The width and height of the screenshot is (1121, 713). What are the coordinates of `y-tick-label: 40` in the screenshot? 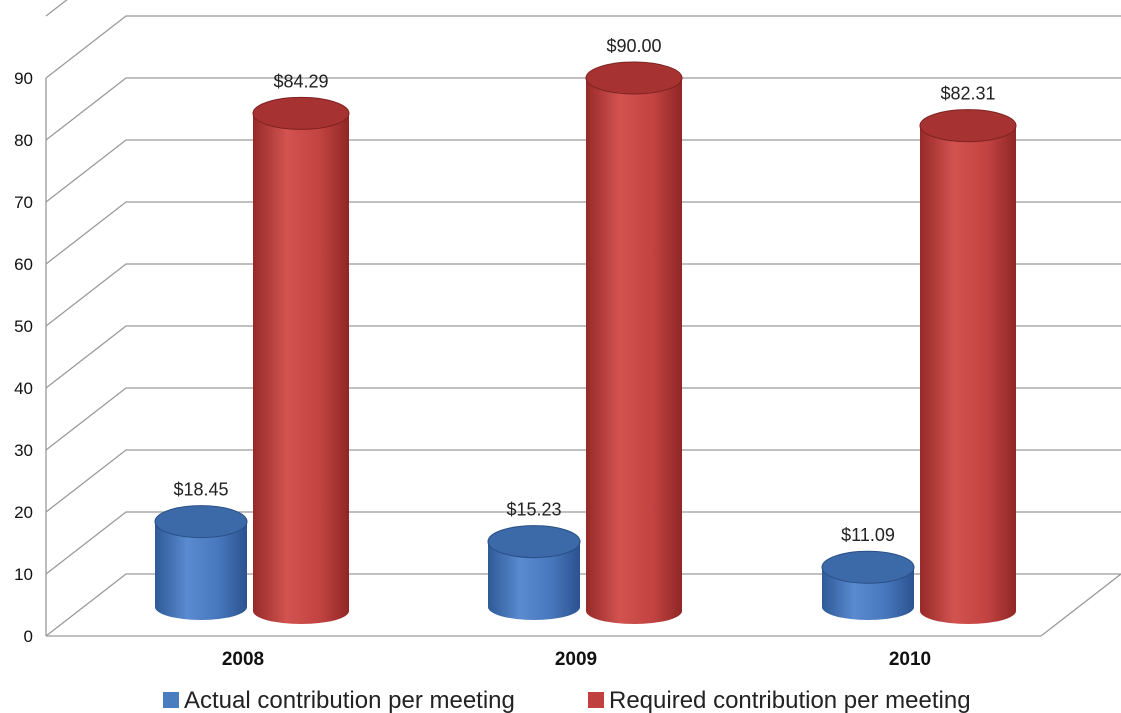 It's located at (23, 388).